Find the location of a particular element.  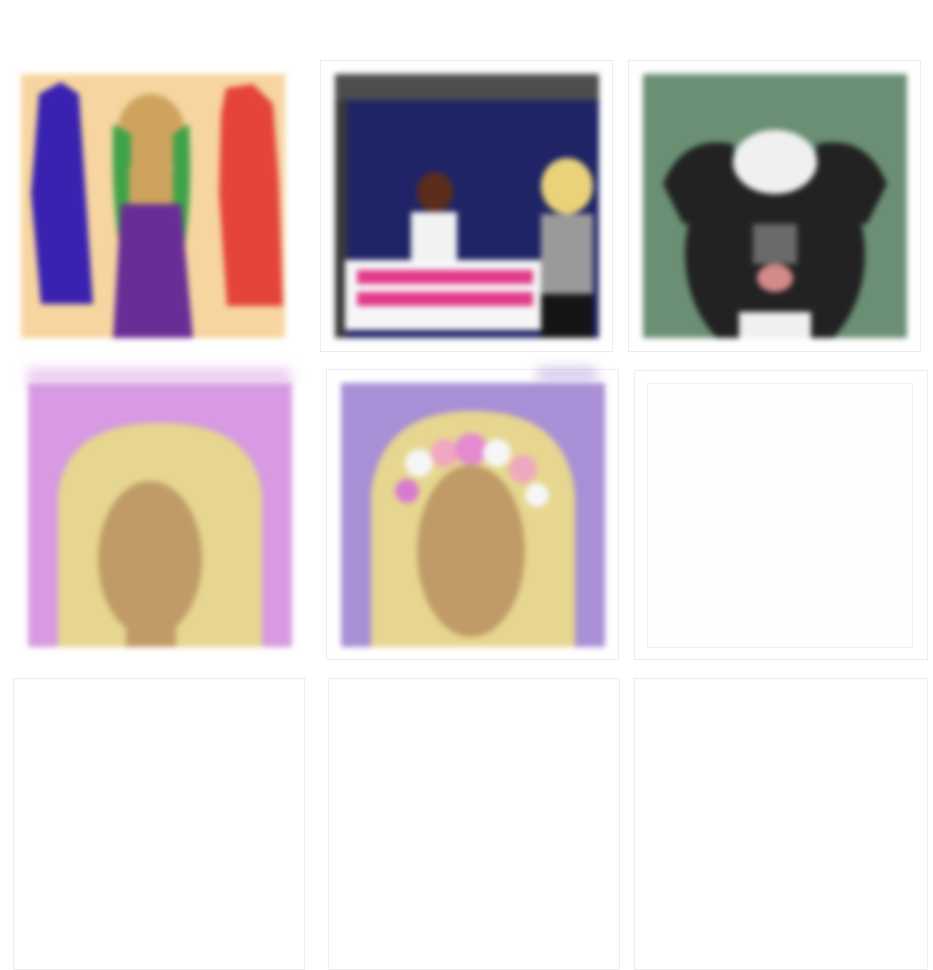

thumbnail-classroom-scene is located at coordinates (467, 206).